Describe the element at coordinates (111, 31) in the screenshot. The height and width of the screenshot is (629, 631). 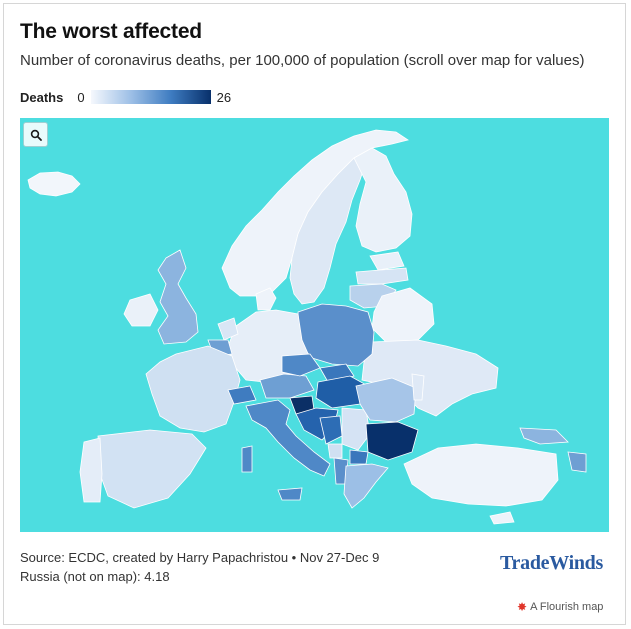
I see `page-title: The worst affected` at that location.